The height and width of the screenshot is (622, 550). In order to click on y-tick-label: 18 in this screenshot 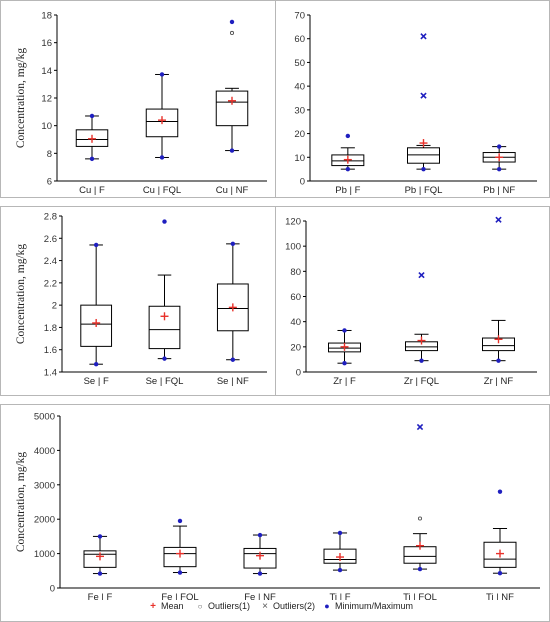, I will do `click(46, 16)`.